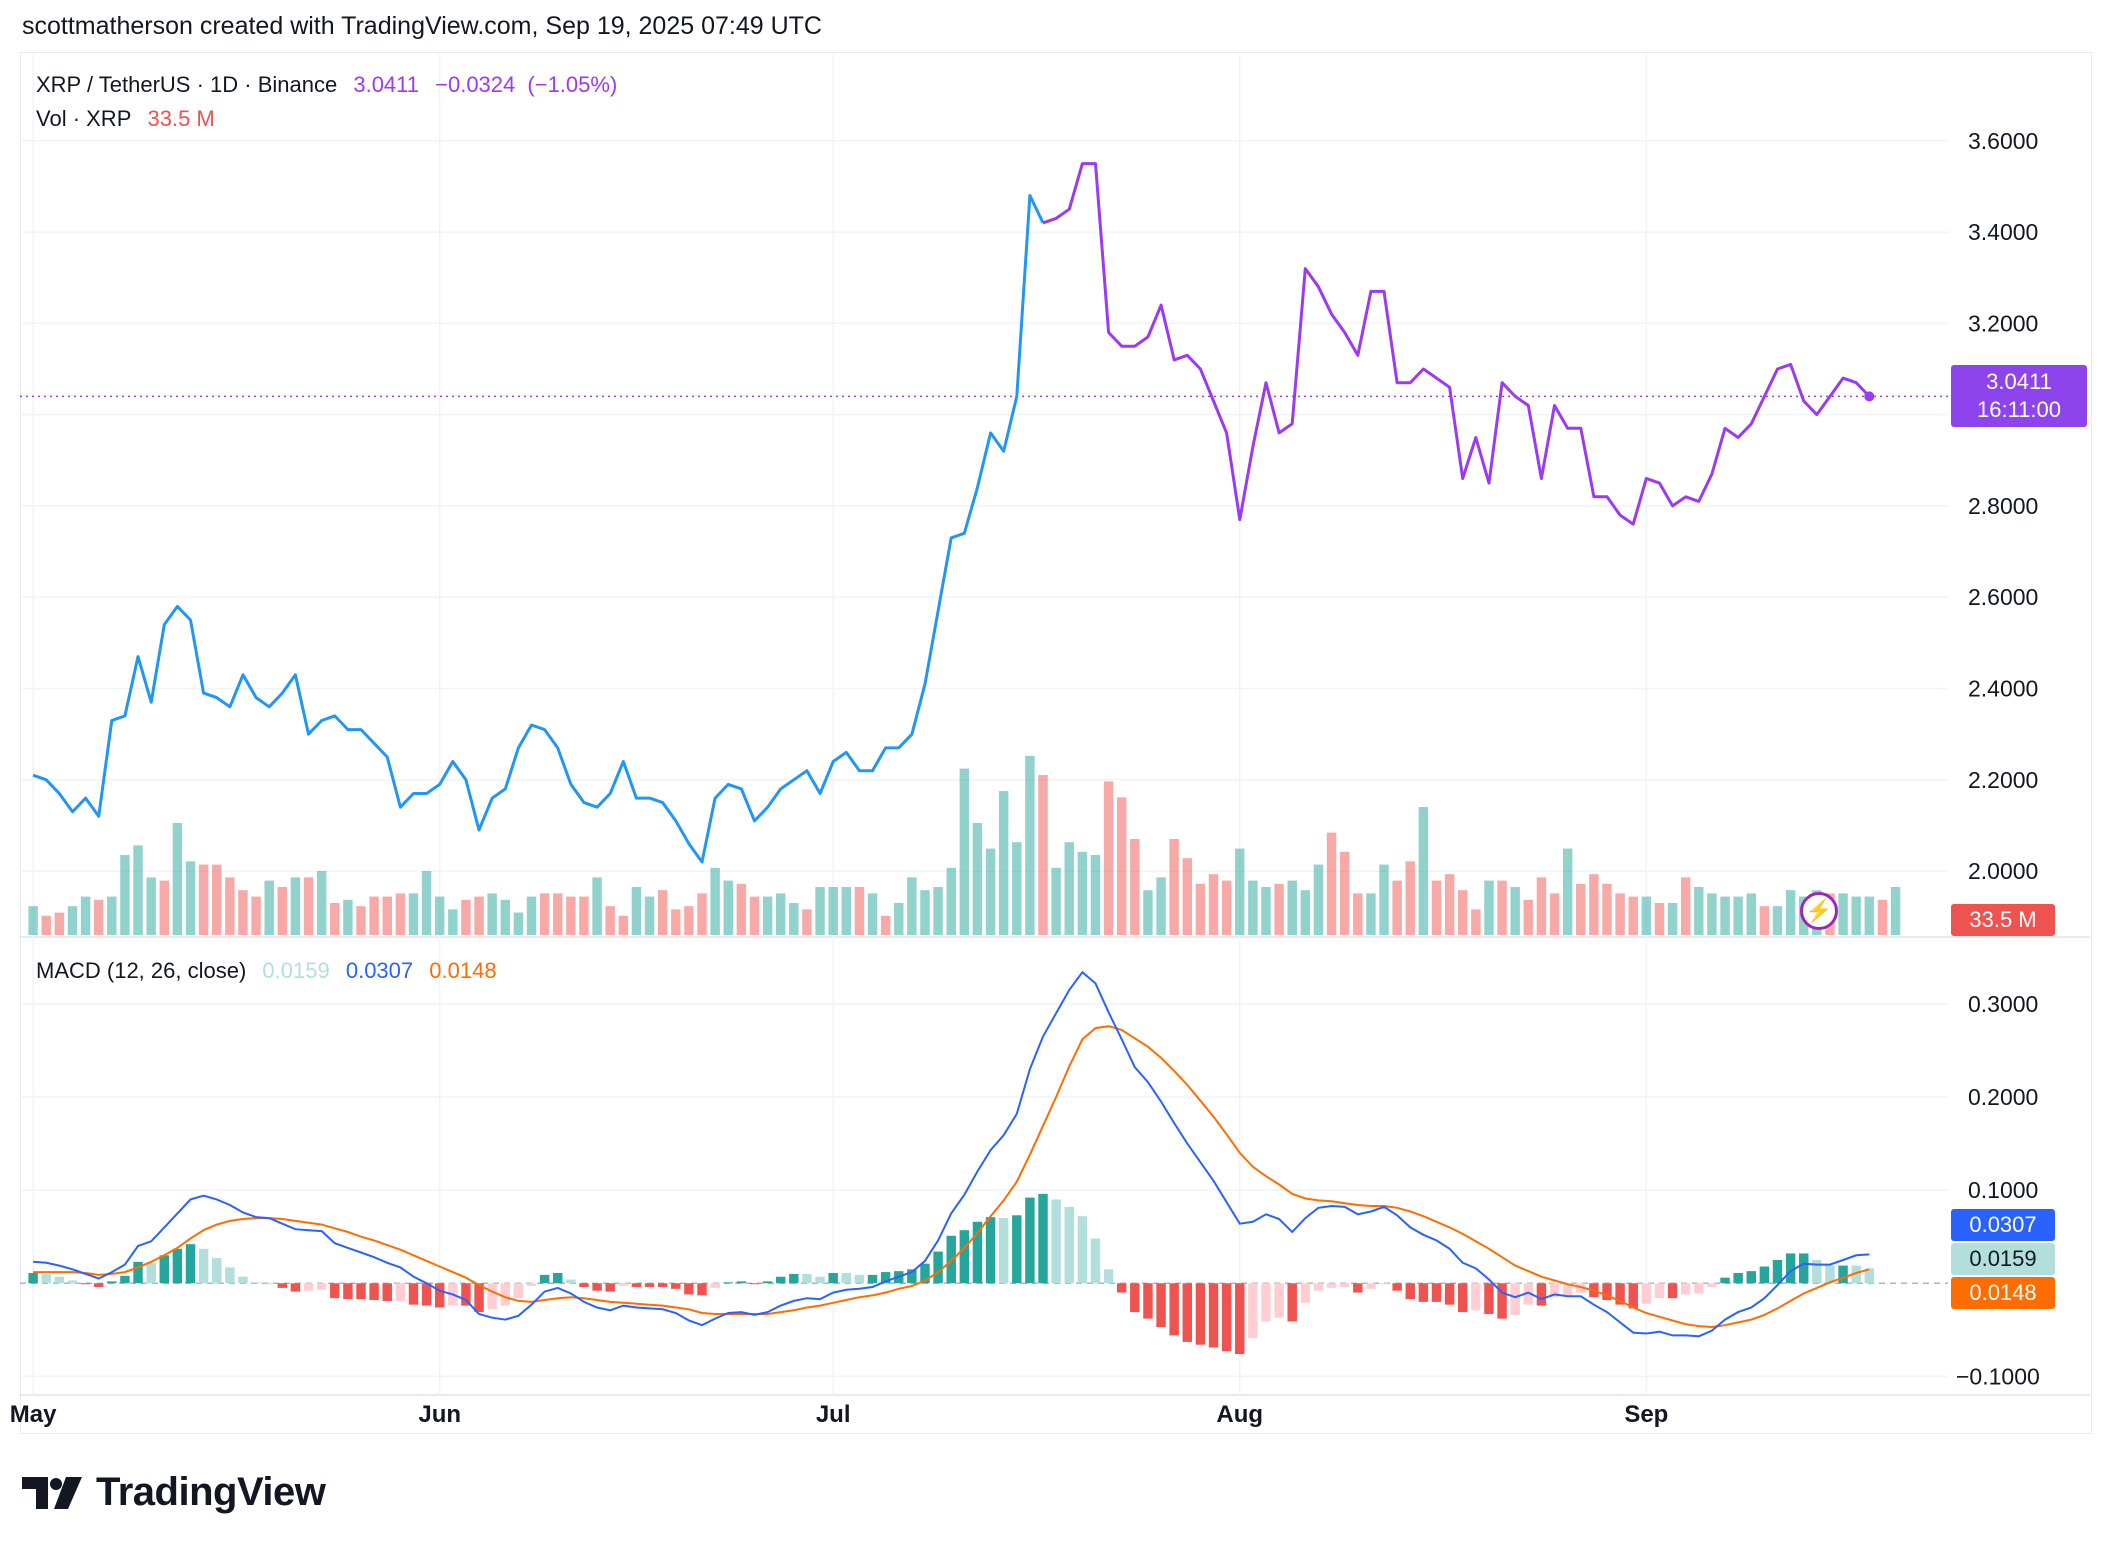 The image size is (2108, 1552). Describe the element at coordinates (174, 1492) in the screenshot. I see `tradingview-logo: TradingView` at that location.